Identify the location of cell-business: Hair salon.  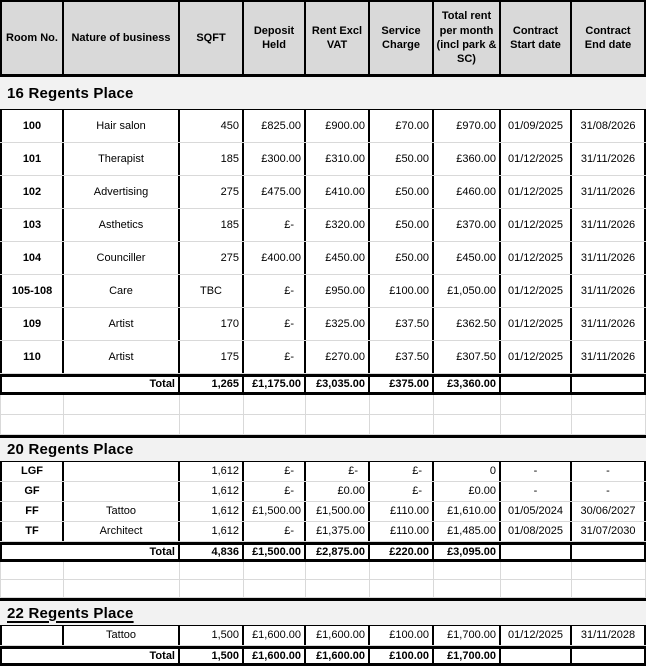
(122, 126).